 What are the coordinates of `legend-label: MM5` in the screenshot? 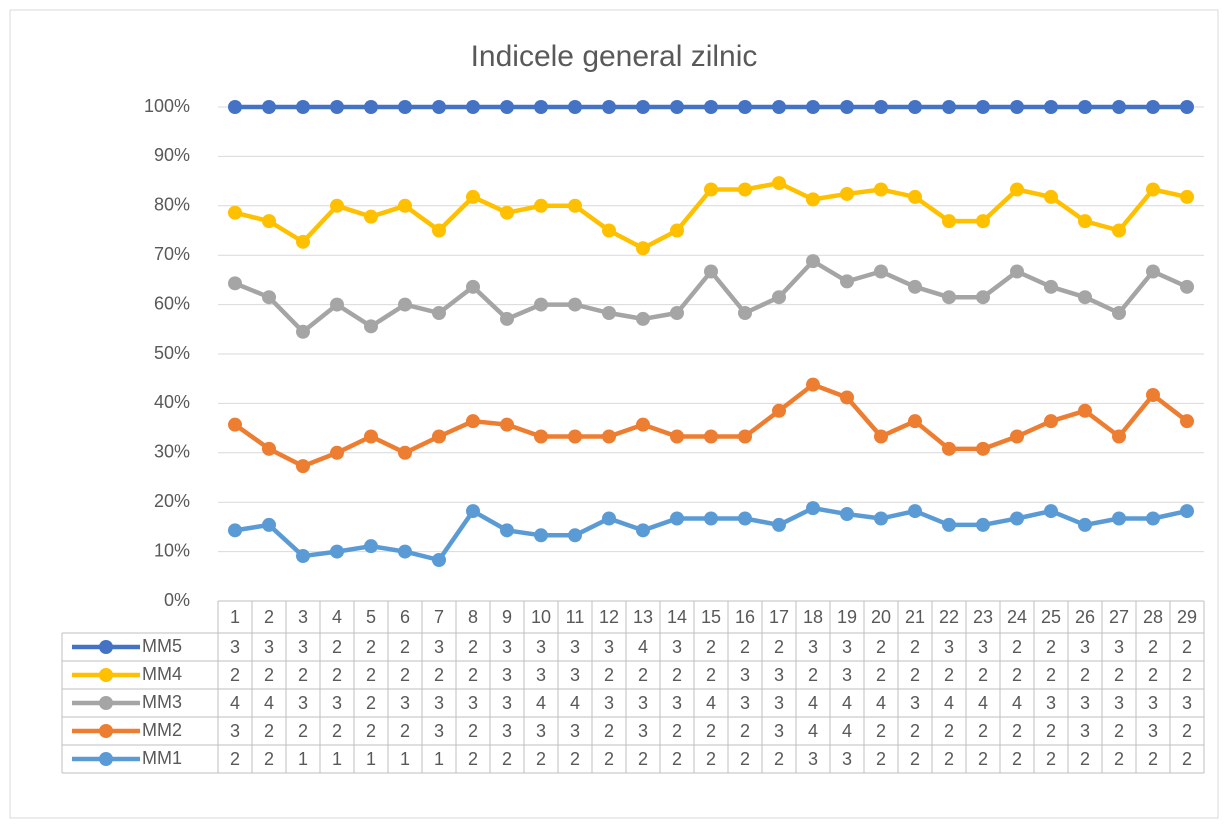 It's located at (162, 646).